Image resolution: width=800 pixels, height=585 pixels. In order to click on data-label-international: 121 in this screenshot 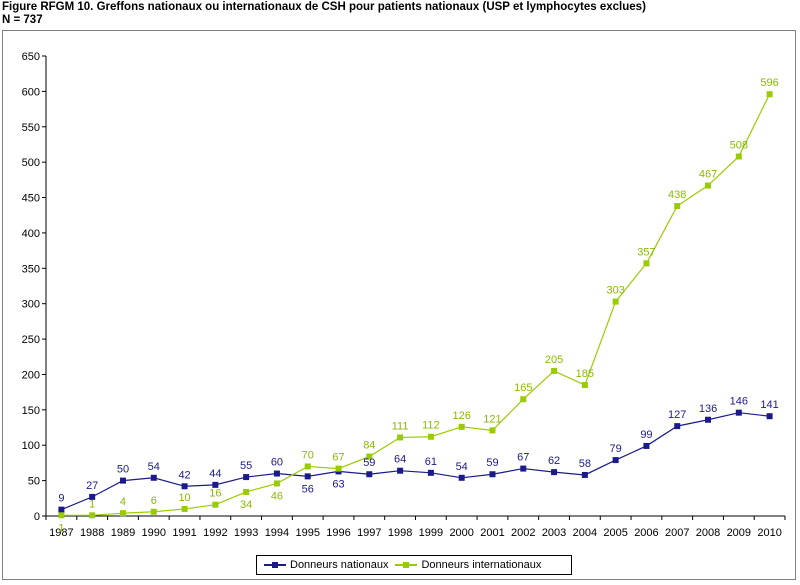, I will do `click(492, 419)`.